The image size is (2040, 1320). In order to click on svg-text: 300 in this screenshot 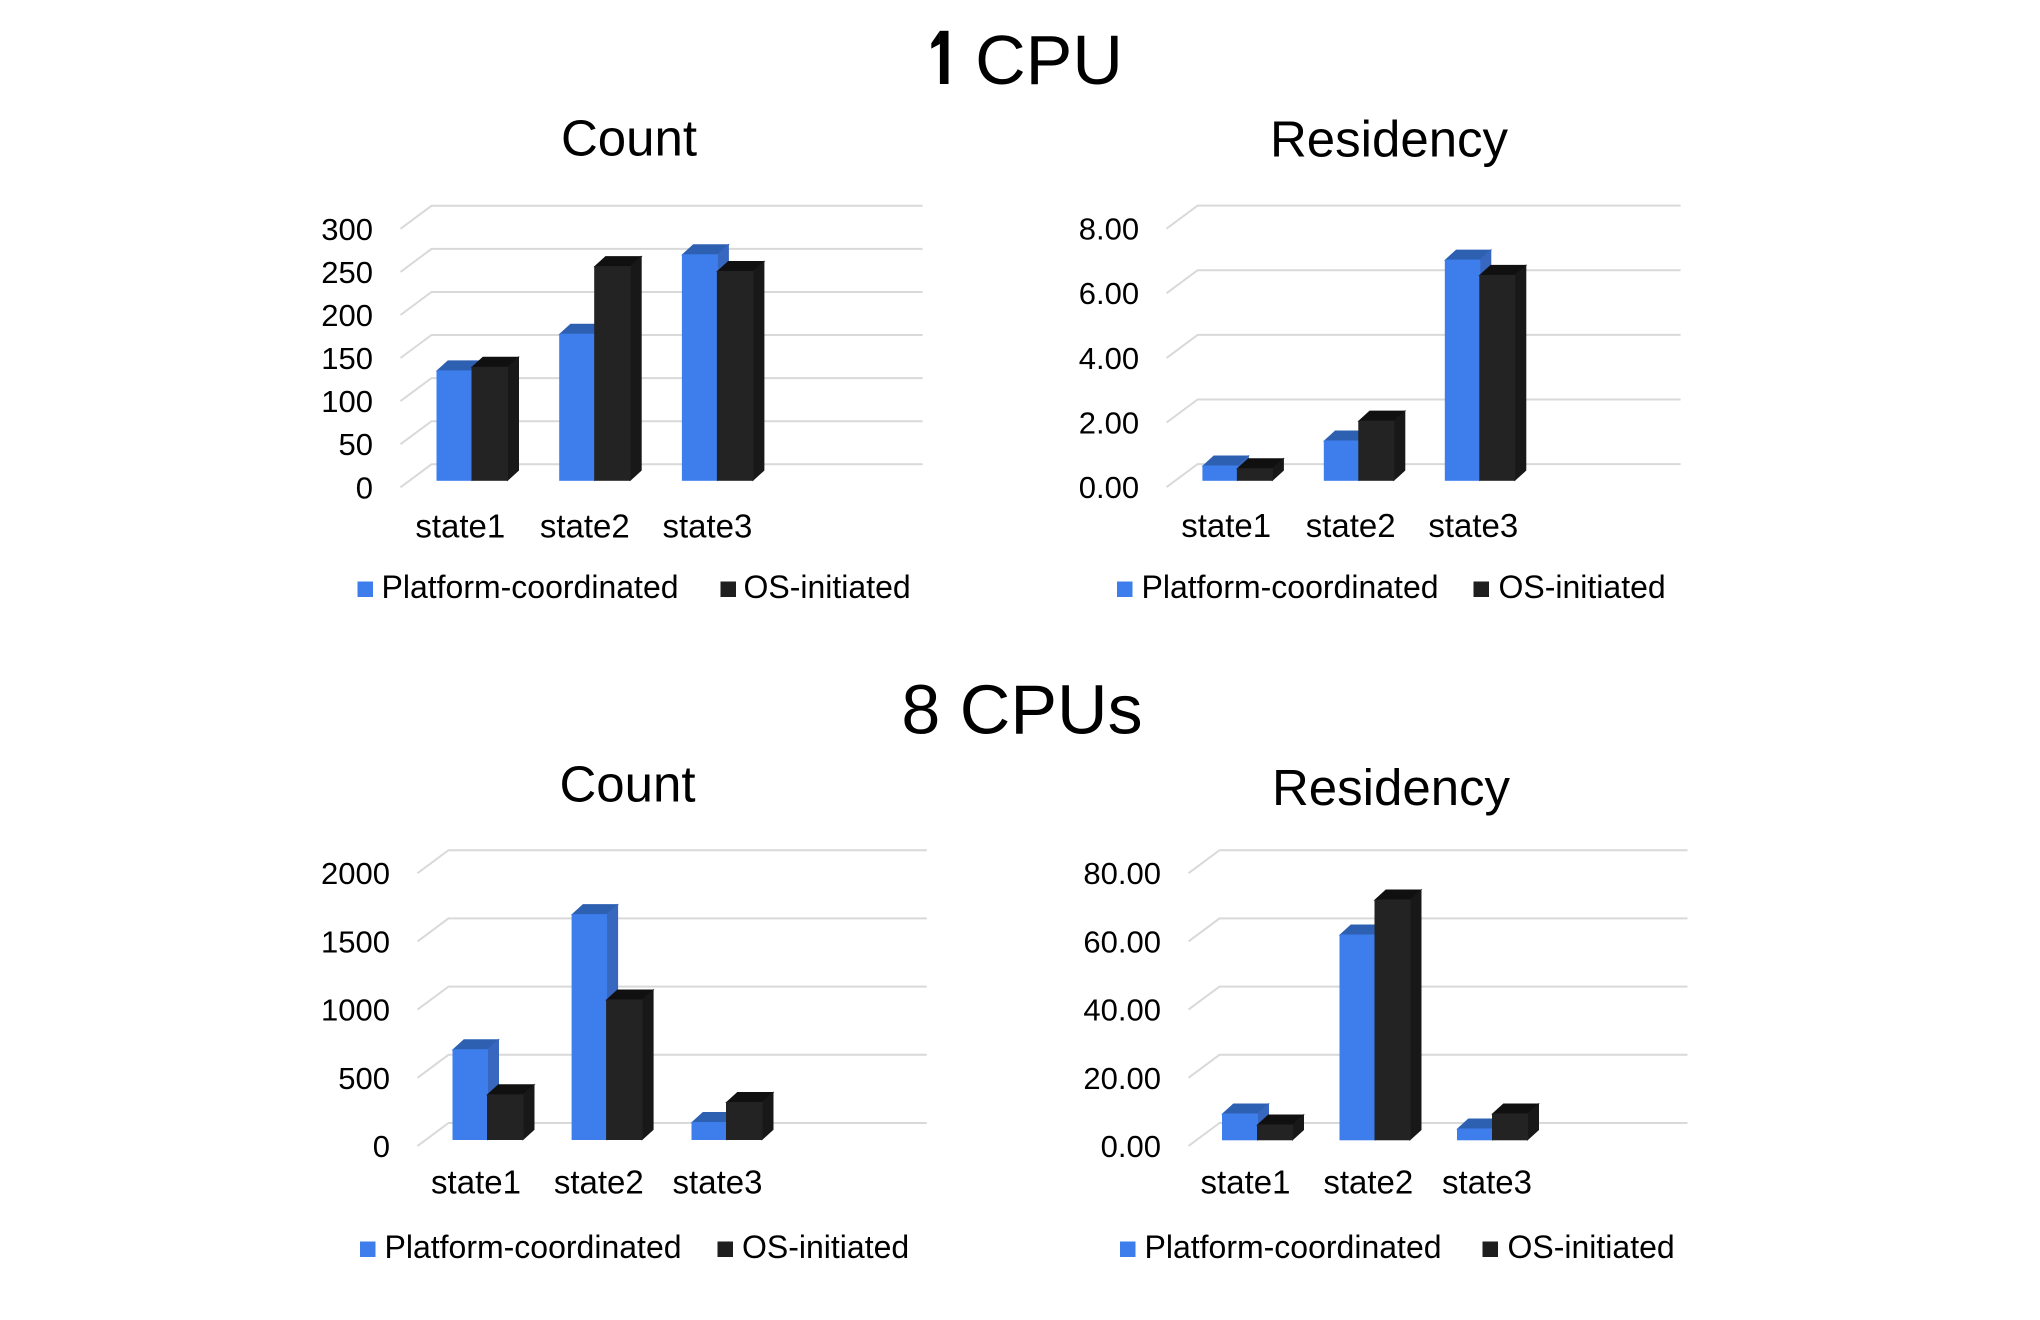, I will do `click(347, 229)`.